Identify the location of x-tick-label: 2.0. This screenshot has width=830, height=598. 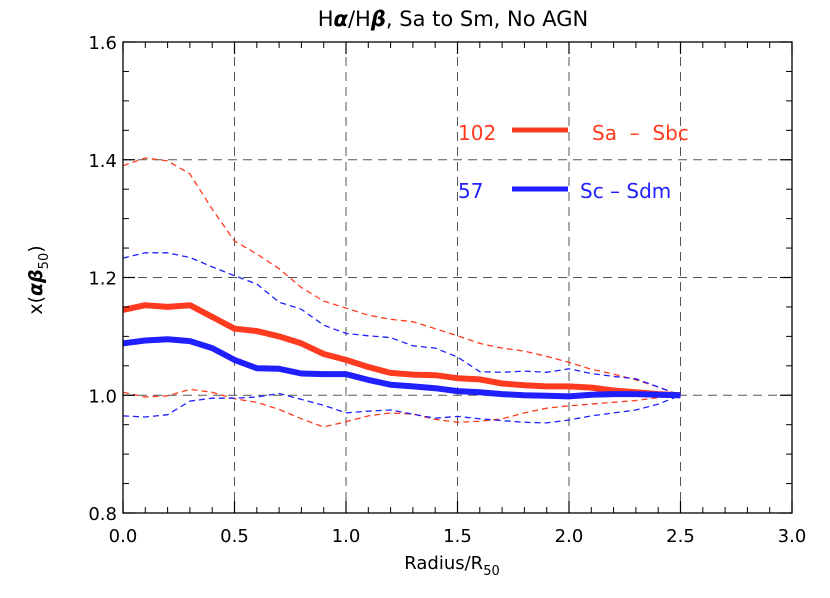
(569, 536).